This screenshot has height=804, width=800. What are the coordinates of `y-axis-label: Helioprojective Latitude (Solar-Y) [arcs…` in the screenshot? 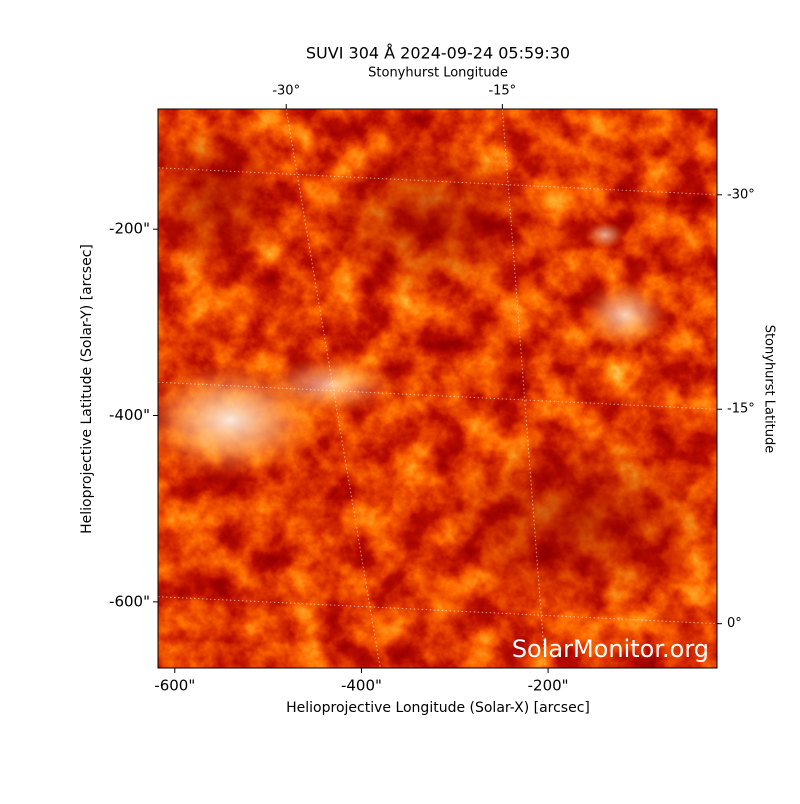 It's located at (87, 389).